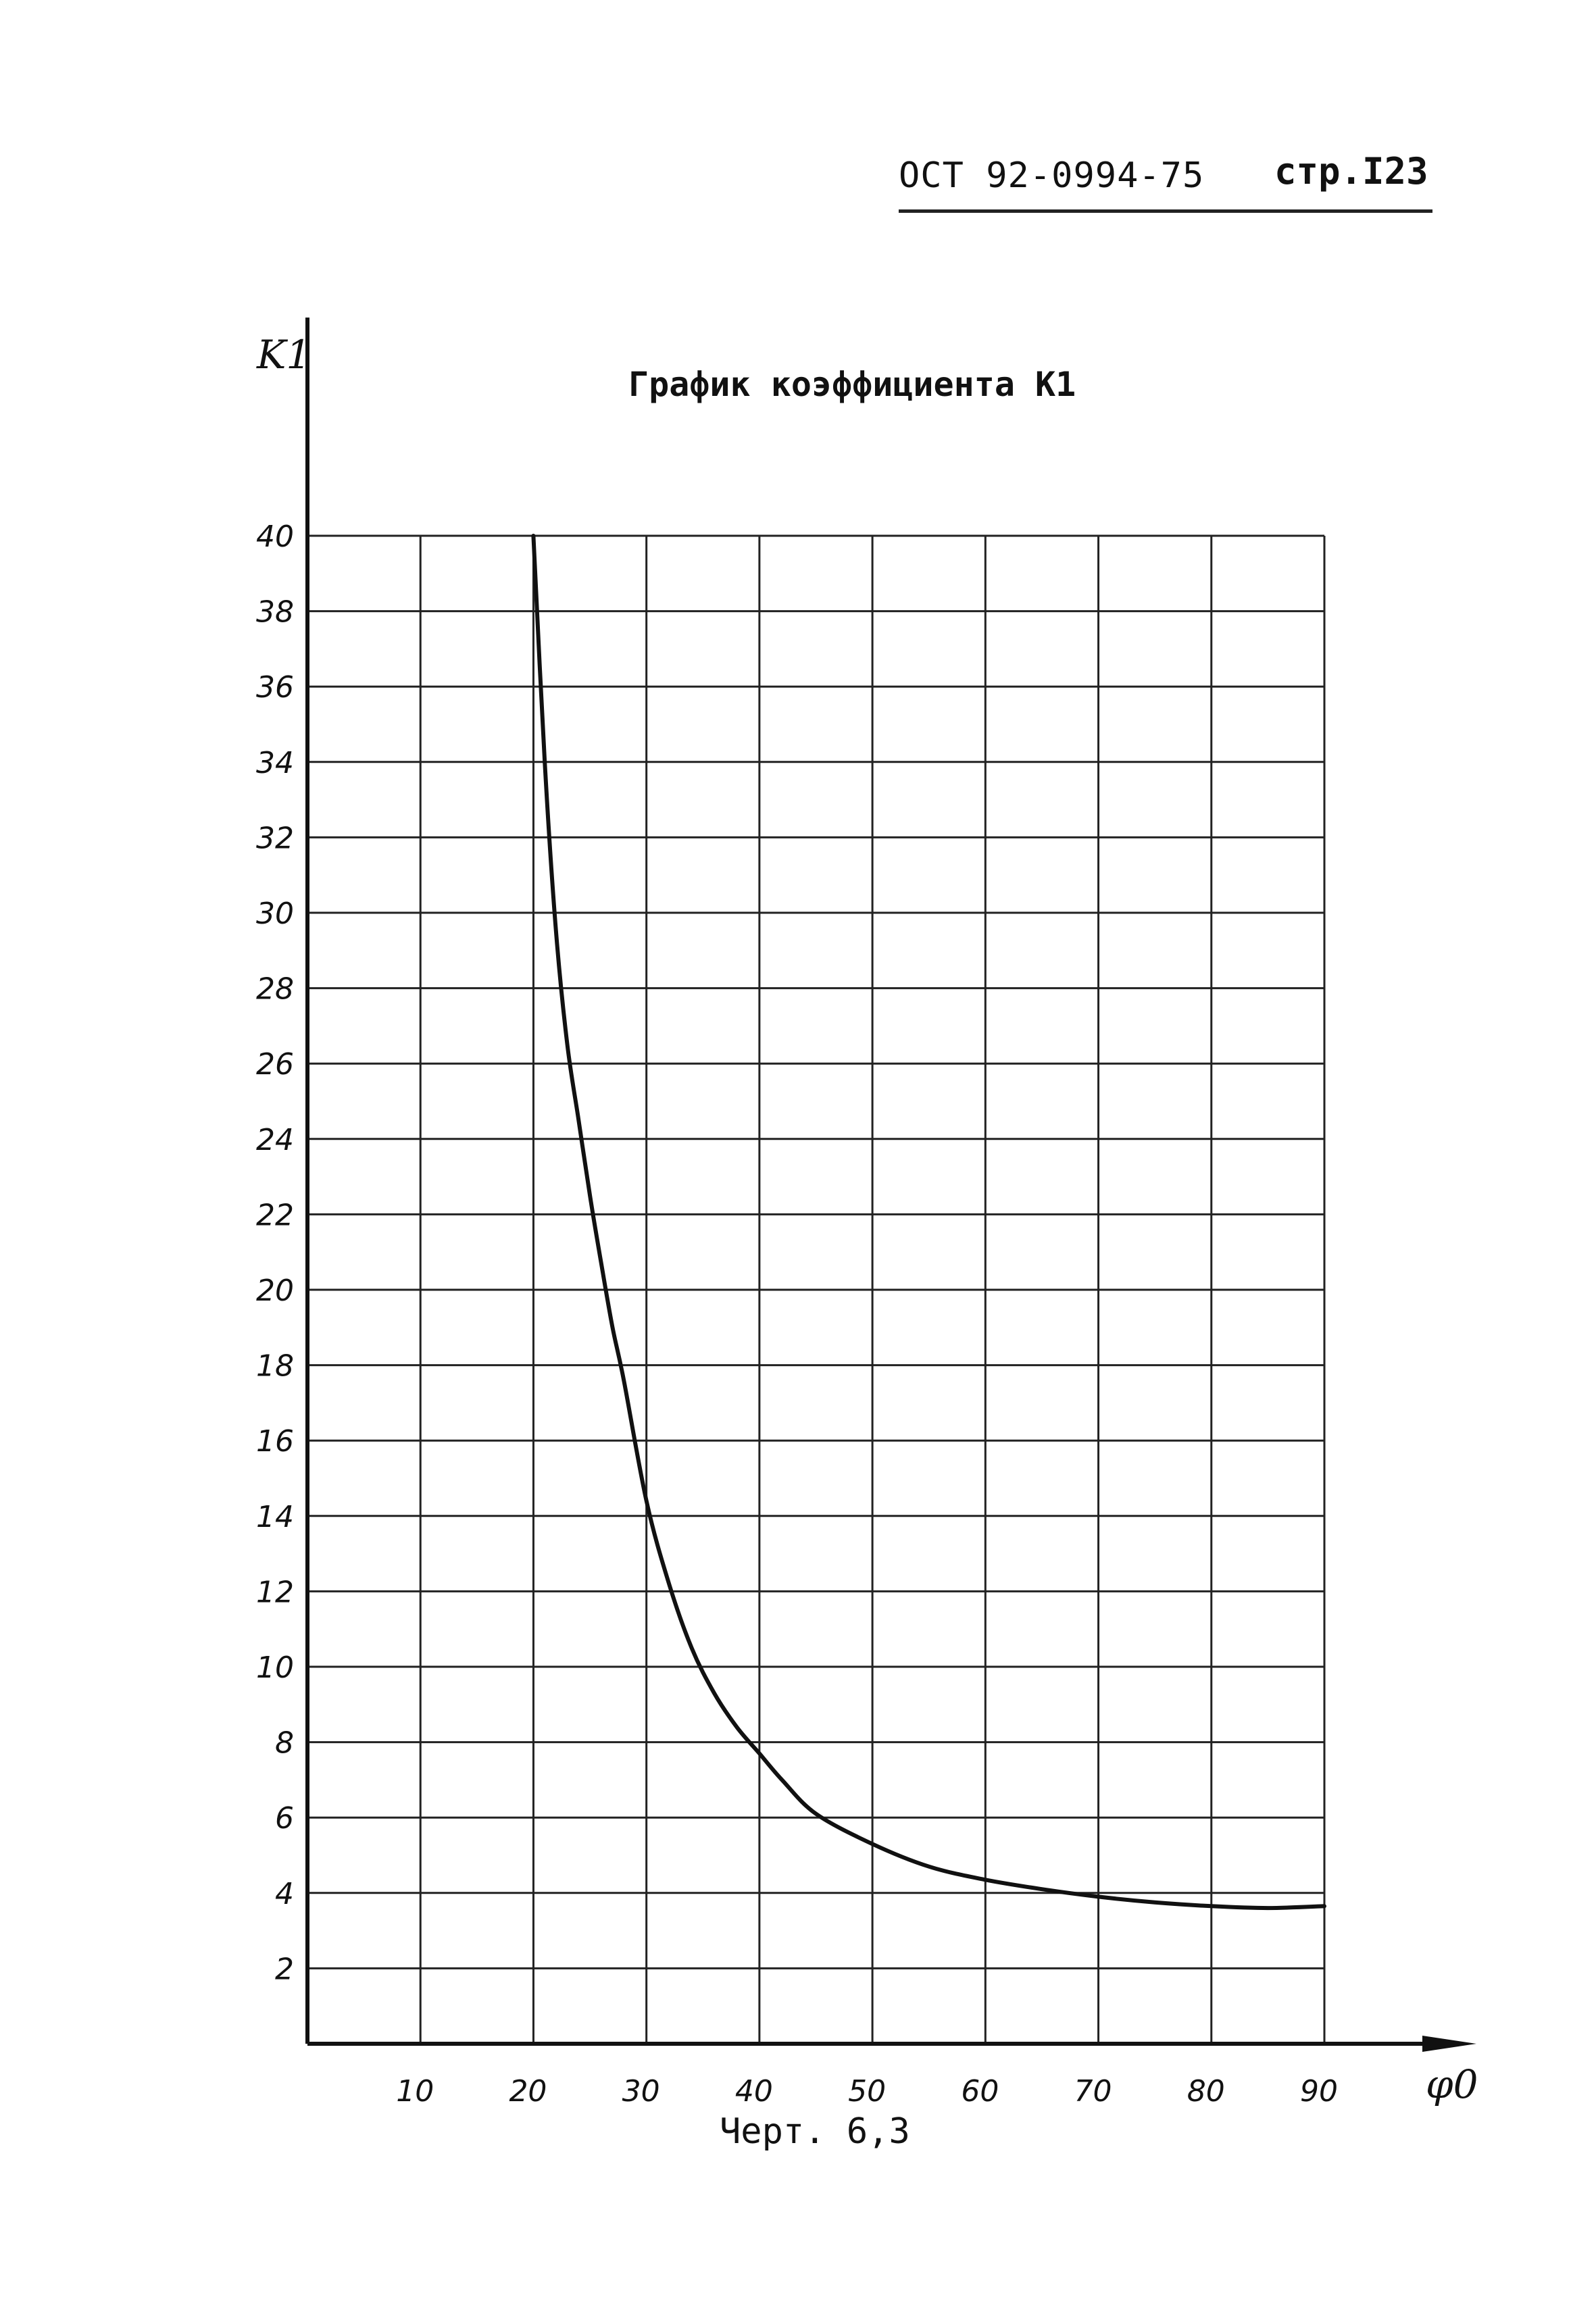 The image size is (1596, 2314). I want to click on x-tick-label: 10, so click(415, 2092).